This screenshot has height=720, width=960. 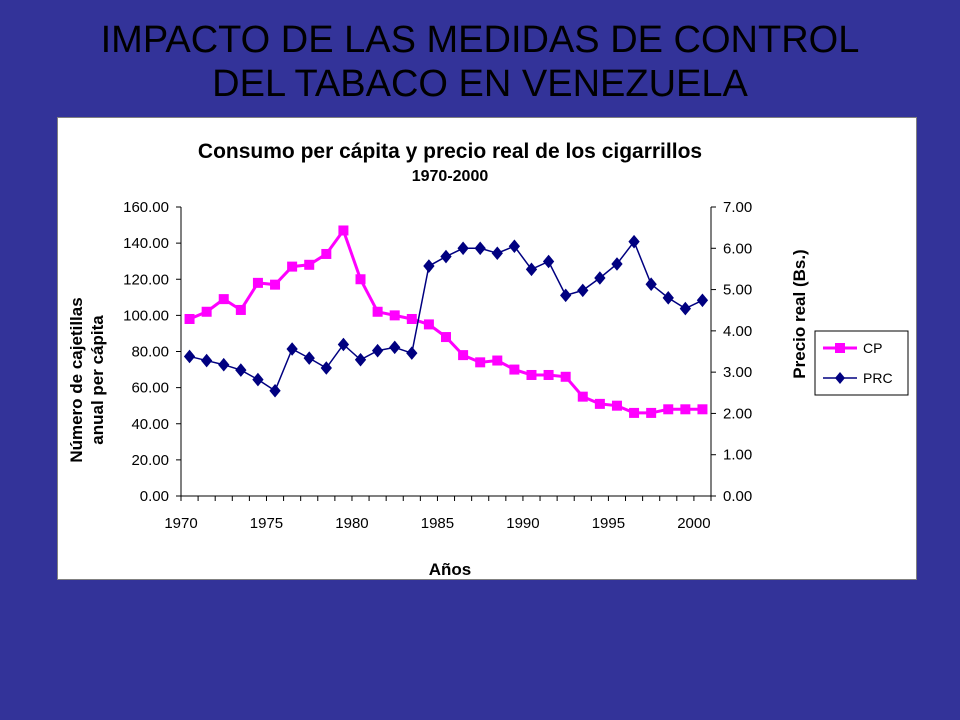 What do you see at coordinates (737, 496) in the screenshot?
I see `y2-tick-label: 0.00` at bounding box center [737, 496].